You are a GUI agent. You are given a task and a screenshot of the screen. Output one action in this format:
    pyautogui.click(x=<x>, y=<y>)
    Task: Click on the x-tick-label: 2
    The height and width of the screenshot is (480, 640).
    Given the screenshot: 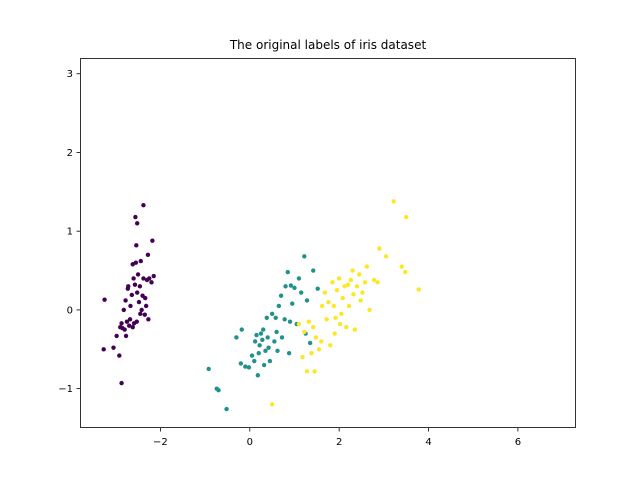 What is the action you would take?
    pyautogui.click(x=339, y=442)
    